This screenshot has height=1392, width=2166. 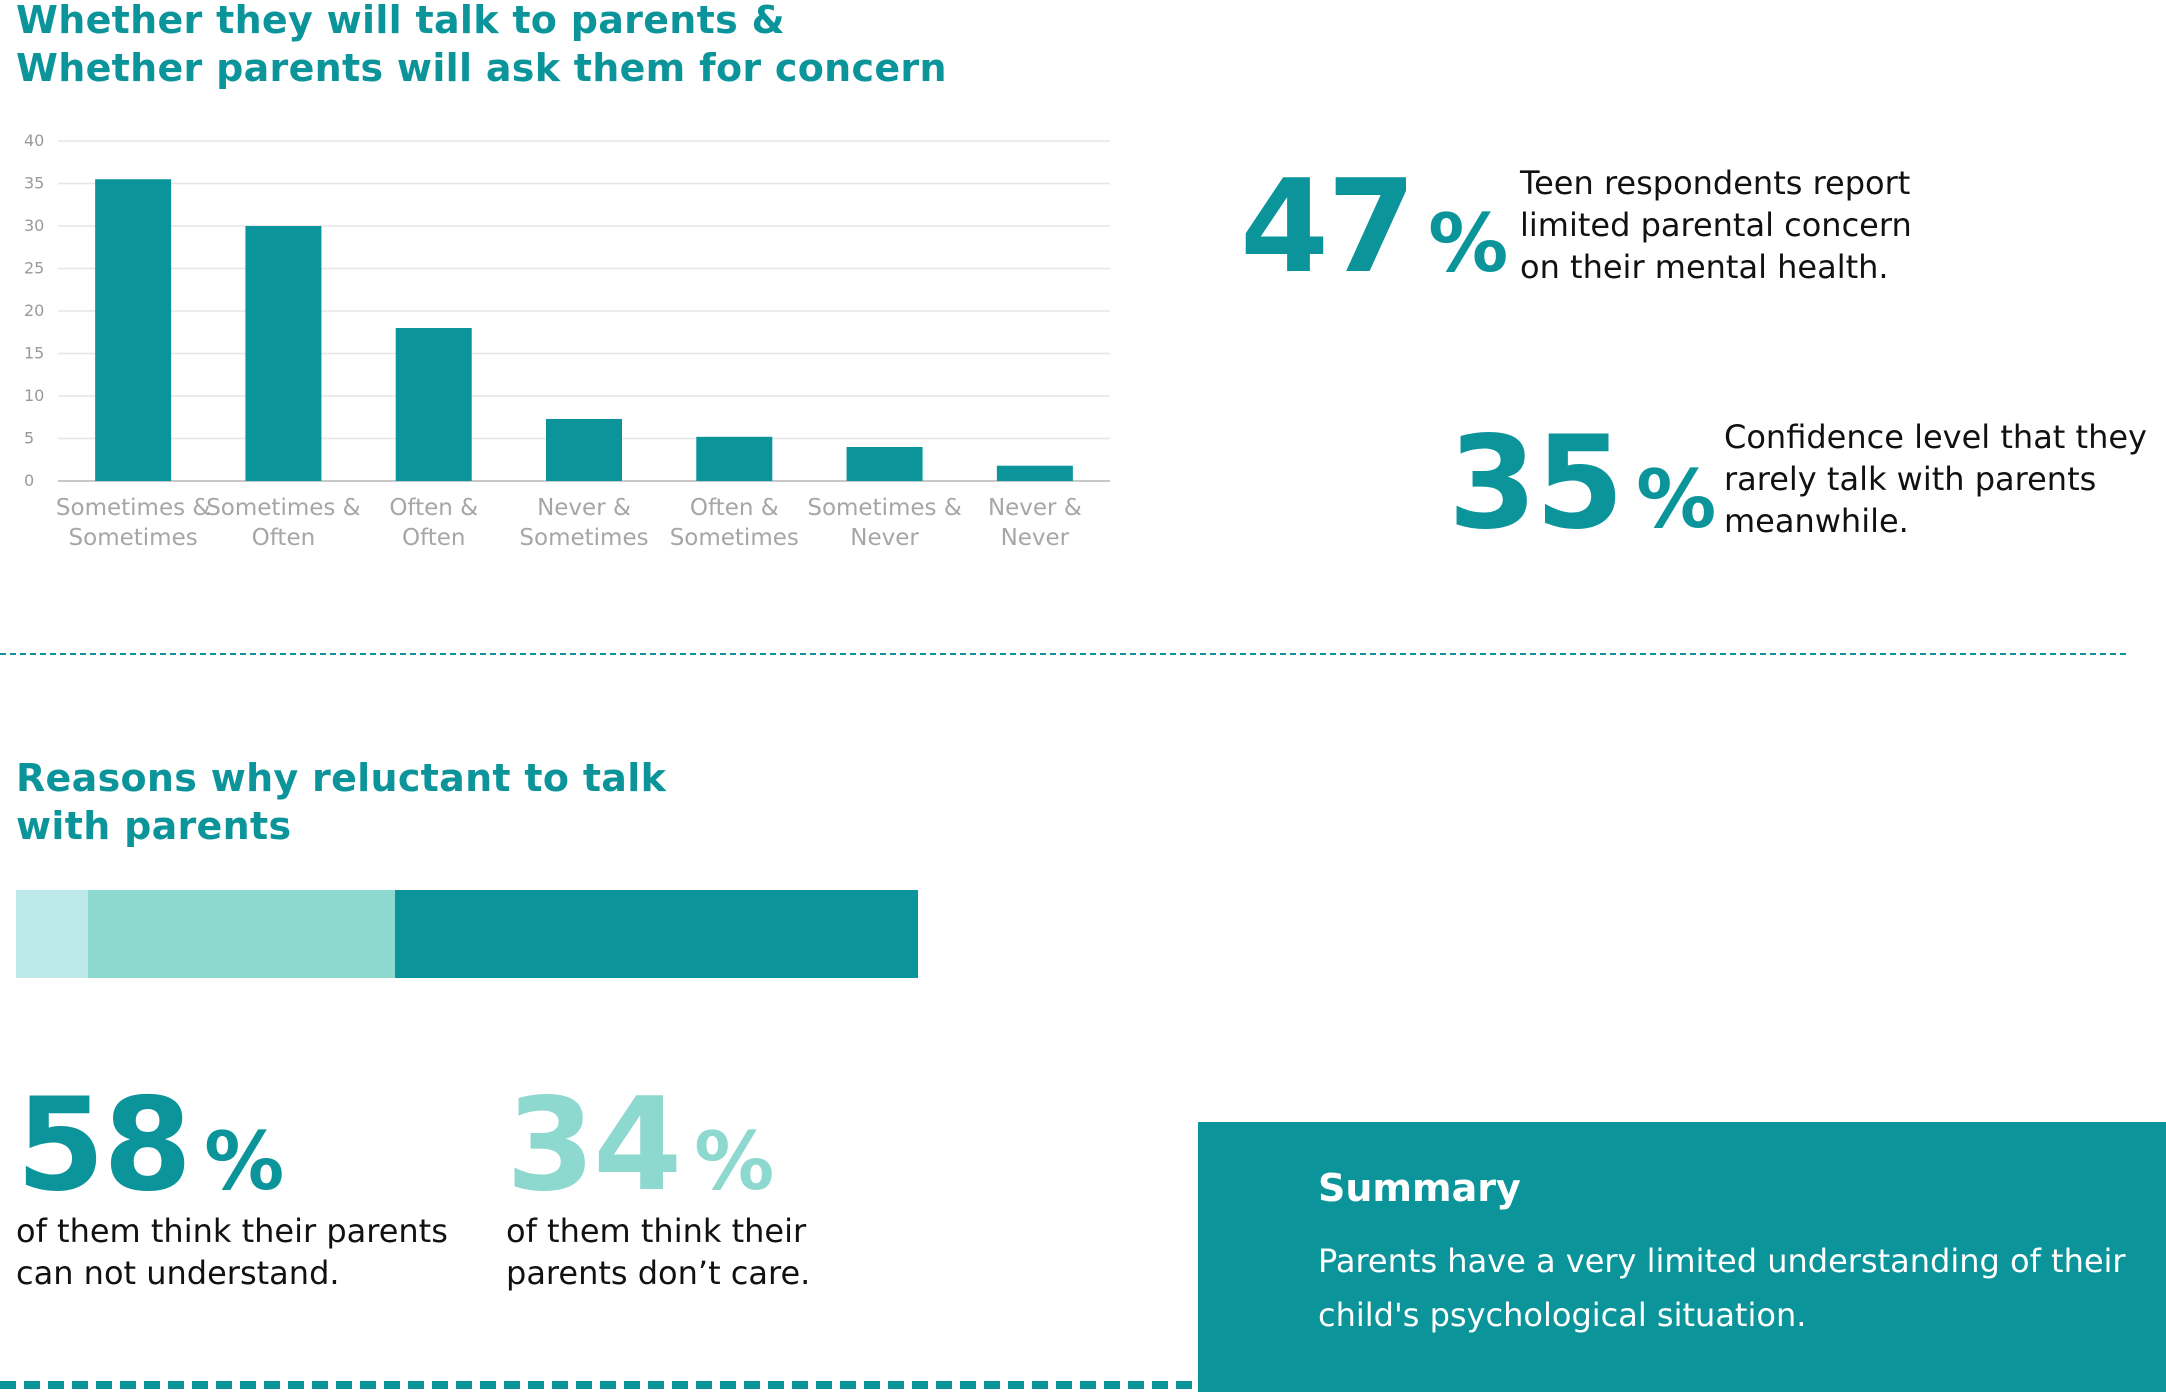 I want to click on summary-title: Summary, so click(x=1419, y=1188).